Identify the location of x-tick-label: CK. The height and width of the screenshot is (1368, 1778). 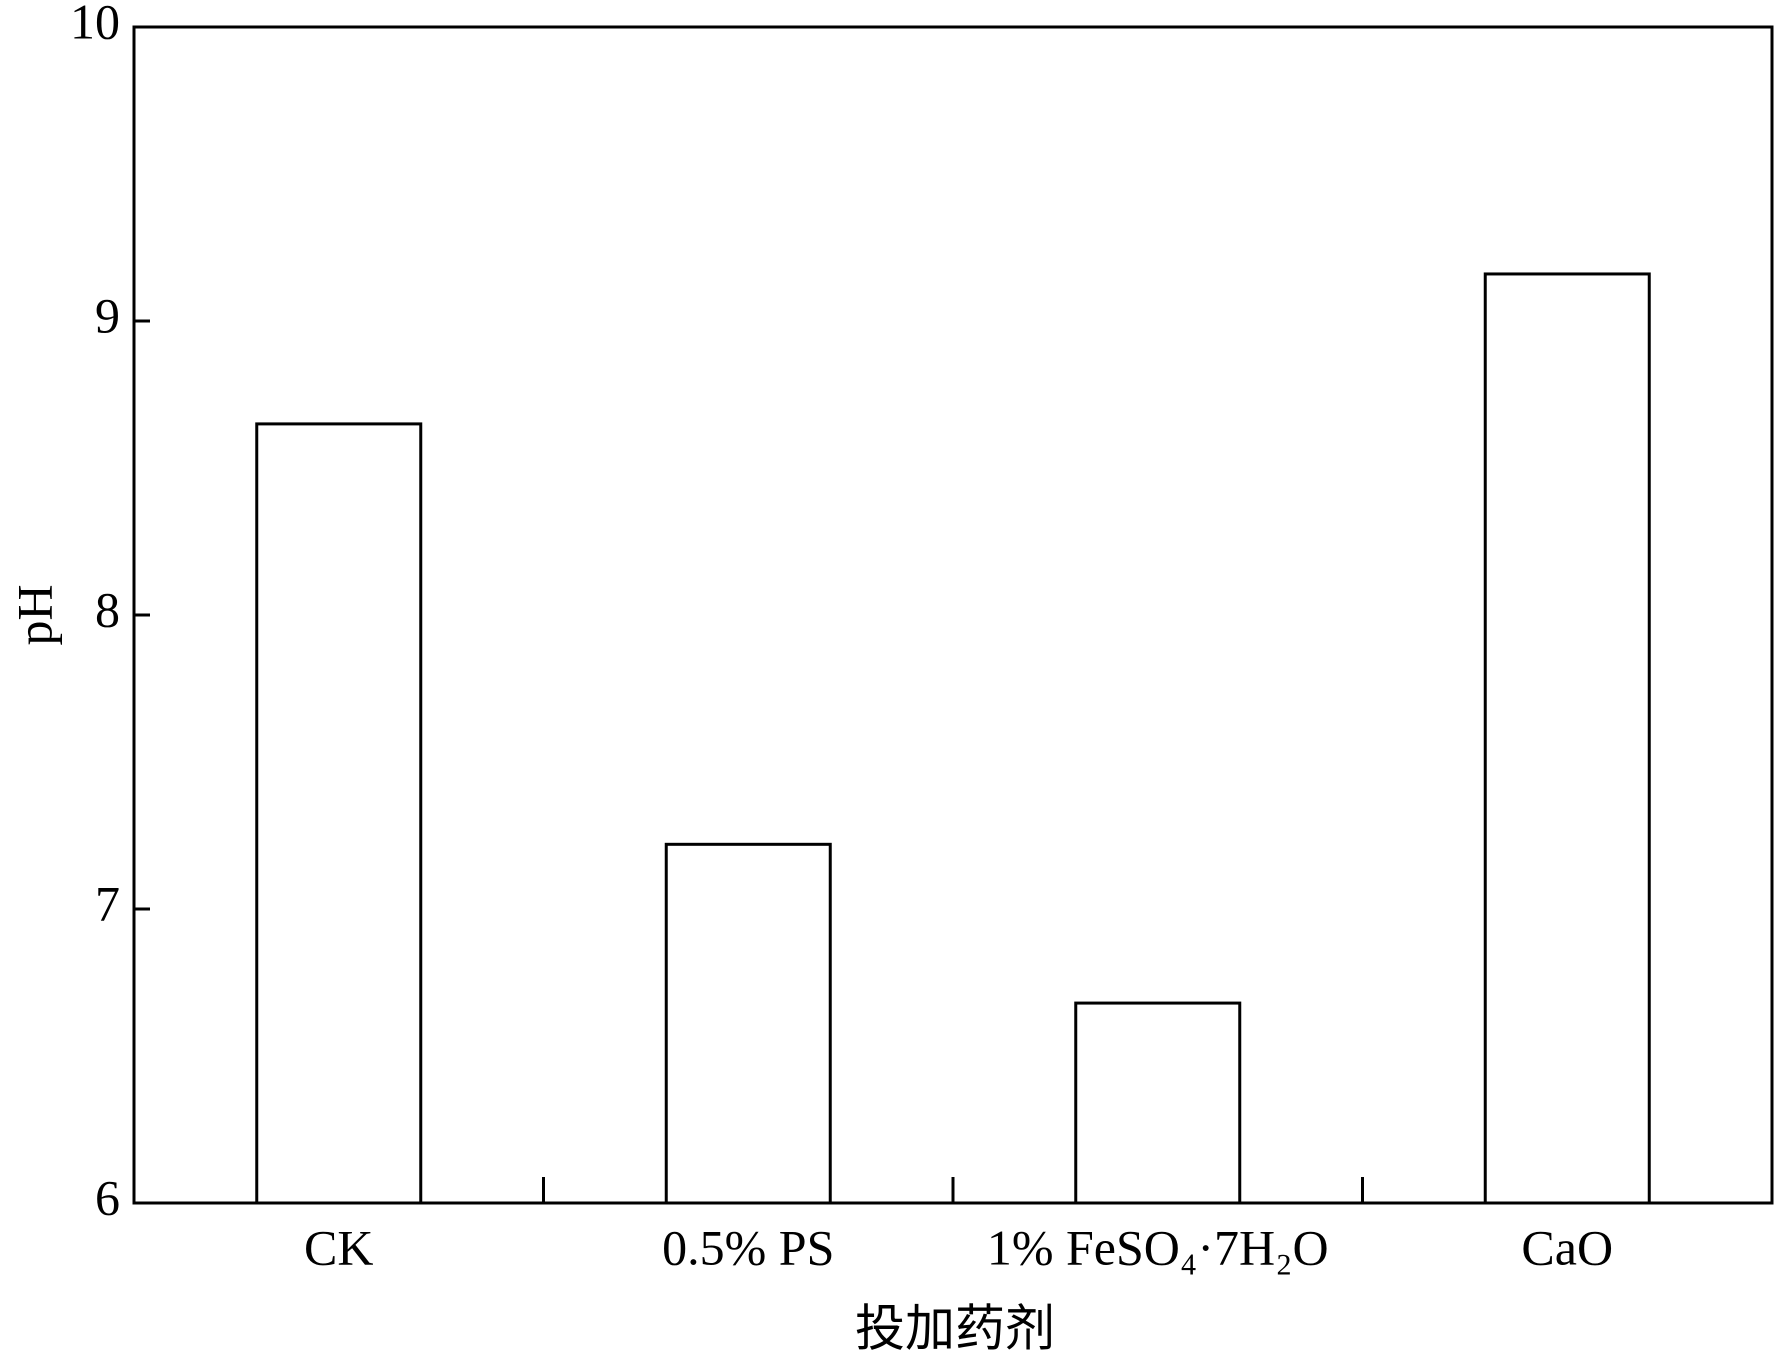
(338, 1247).